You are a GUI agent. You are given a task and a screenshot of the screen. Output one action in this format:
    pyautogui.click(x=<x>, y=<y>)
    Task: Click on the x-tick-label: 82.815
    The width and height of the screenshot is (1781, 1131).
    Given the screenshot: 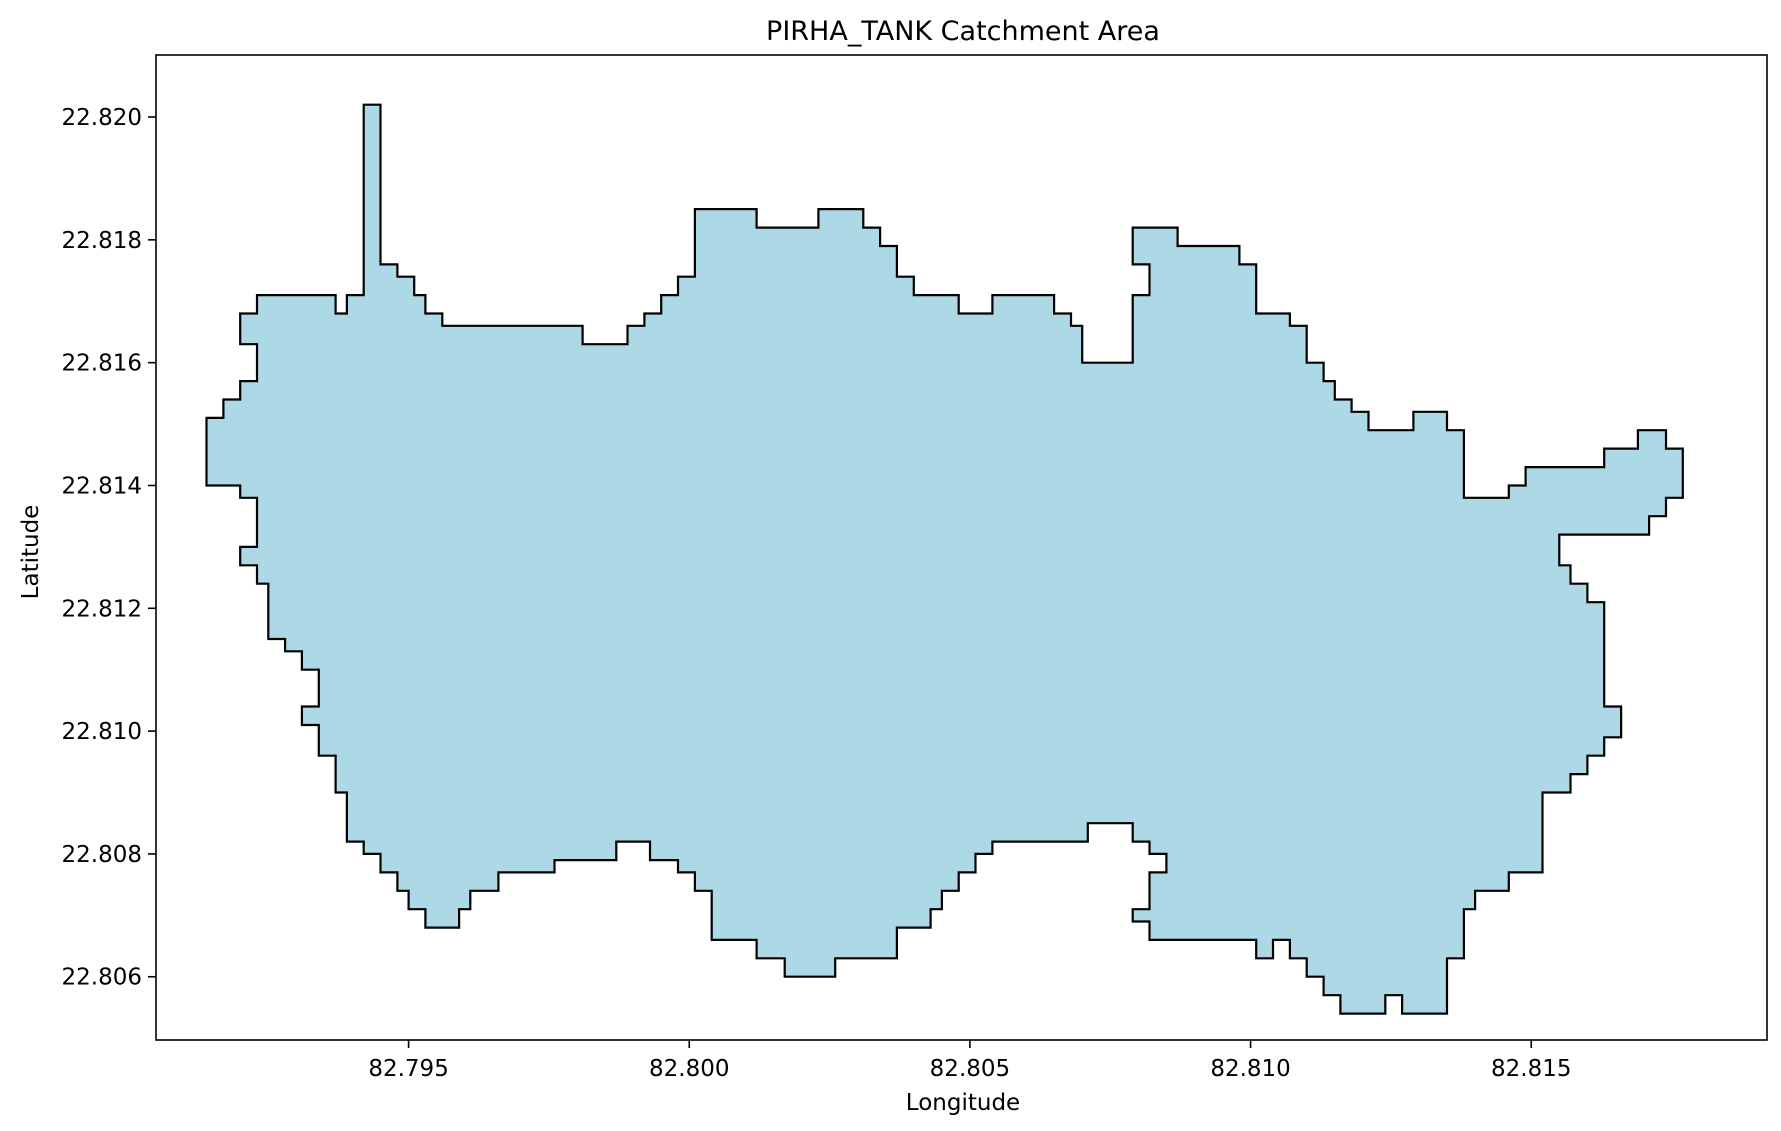 What is the action you would take?
    pyautogui.click(x=1531, y=1069)
    